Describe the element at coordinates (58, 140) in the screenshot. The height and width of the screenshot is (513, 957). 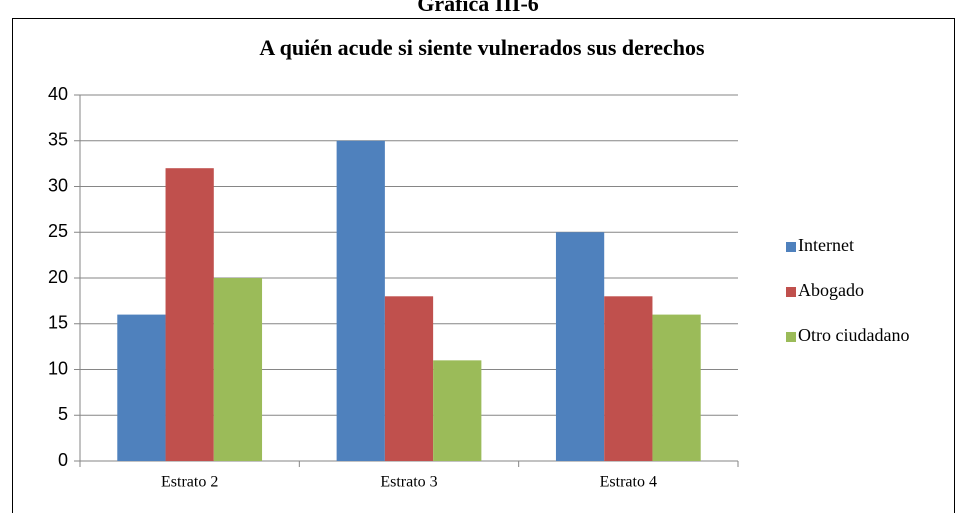
I see `y-tick-label: 35` at that location.